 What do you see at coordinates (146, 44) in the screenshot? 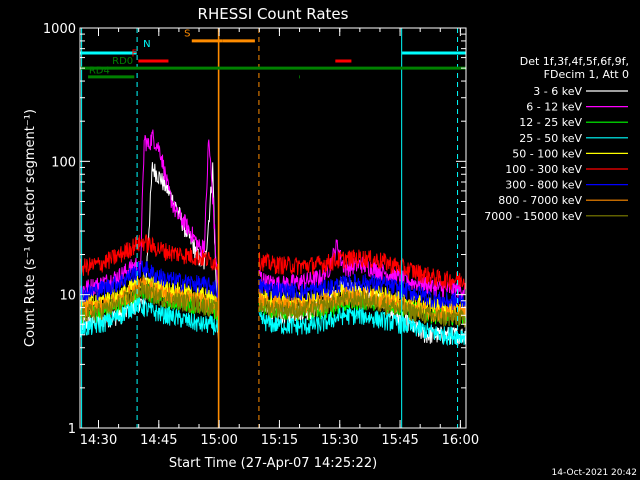
I see `annotation-label-n: N` at bounding box center [146, 44].